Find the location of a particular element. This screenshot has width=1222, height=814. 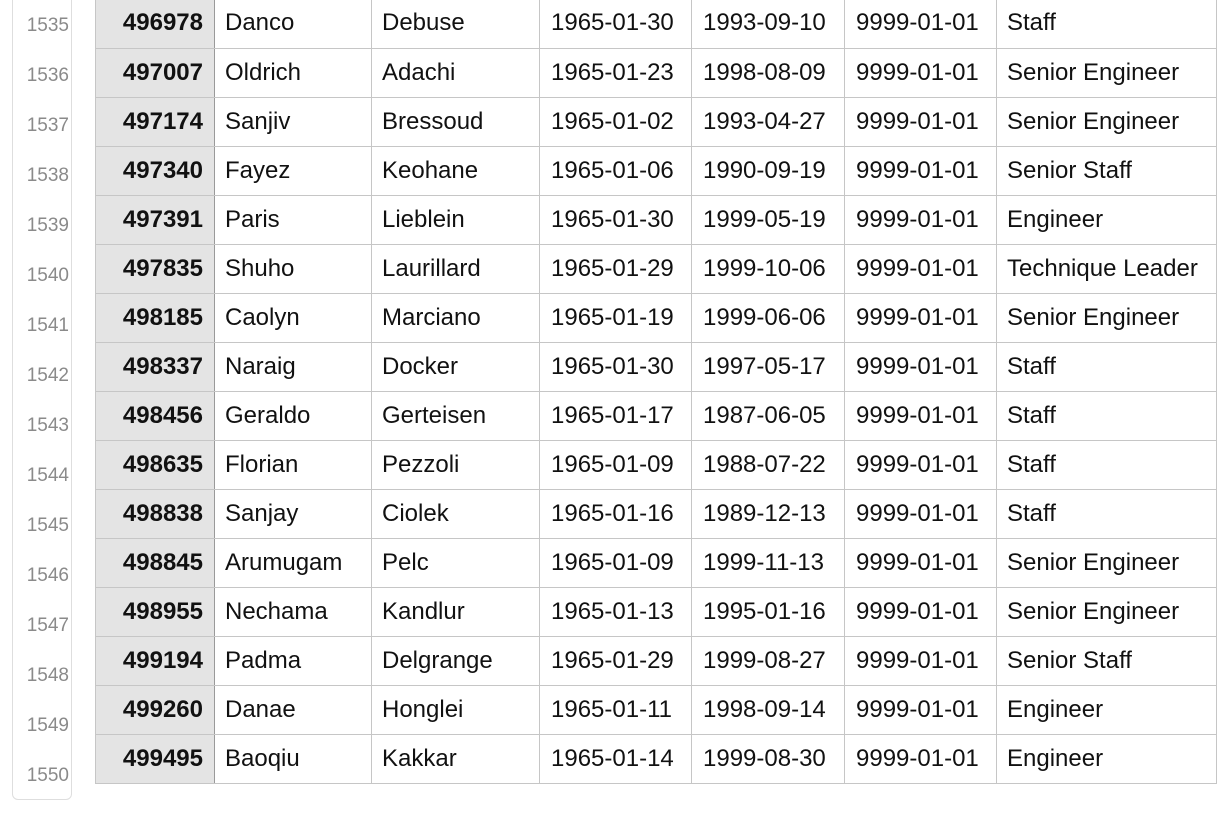

row-number: 1550 is located at coordinates (47, 775).